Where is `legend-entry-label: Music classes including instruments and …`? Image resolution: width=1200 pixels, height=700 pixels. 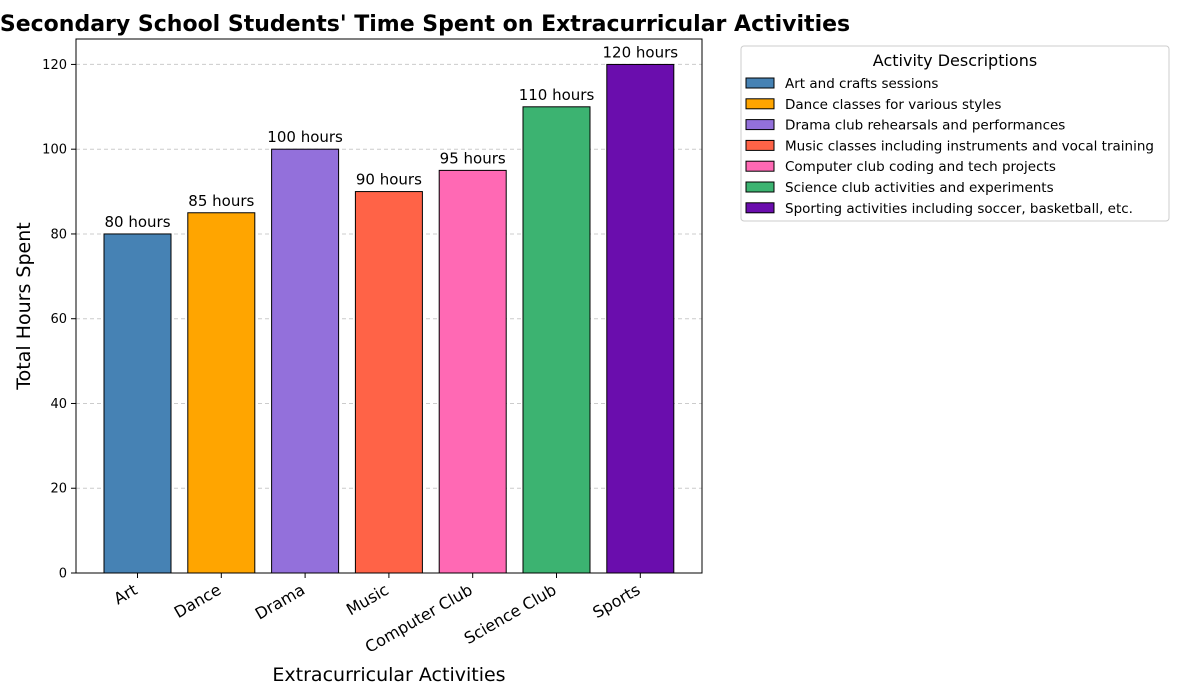
legend-entry-label: Music classes including instruments and … is located at coordinates (969, 146).